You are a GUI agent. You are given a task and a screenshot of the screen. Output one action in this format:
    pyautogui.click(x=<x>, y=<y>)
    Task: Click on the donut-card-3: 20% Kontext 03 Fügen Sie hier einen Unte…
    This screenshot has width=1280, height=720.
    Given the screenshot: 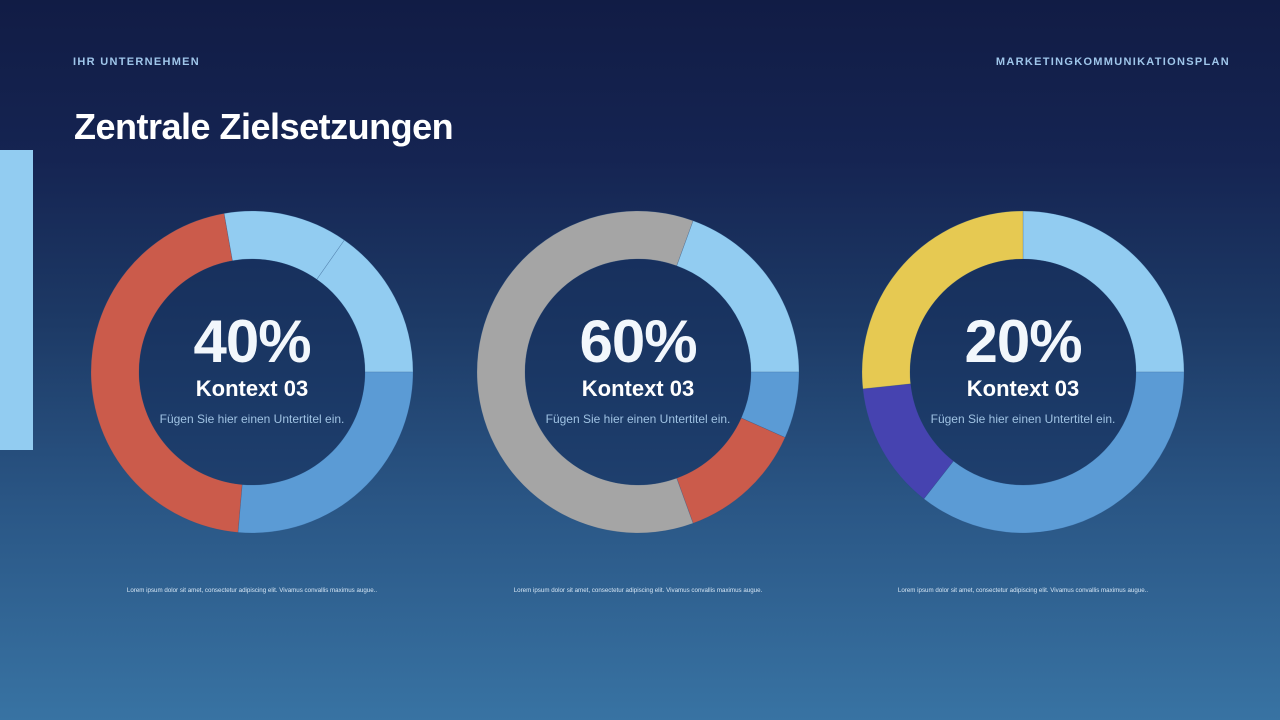 What is the action you would take?
    pyautogui.click(x=1023, y=410)
    